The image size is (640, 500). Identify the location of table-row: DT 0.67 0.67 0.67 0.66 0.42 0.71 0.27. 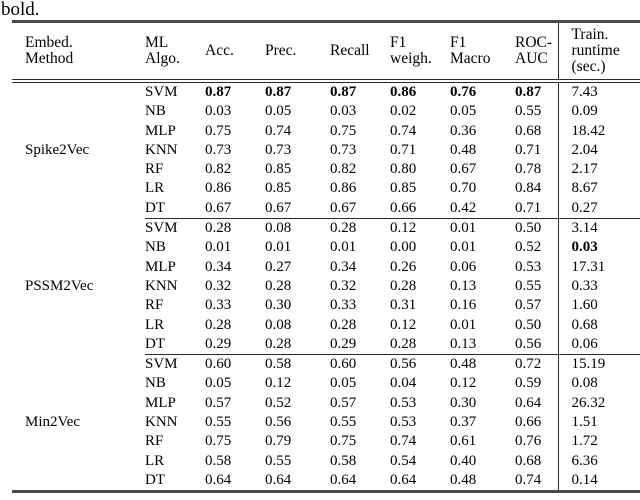
(326, 208).